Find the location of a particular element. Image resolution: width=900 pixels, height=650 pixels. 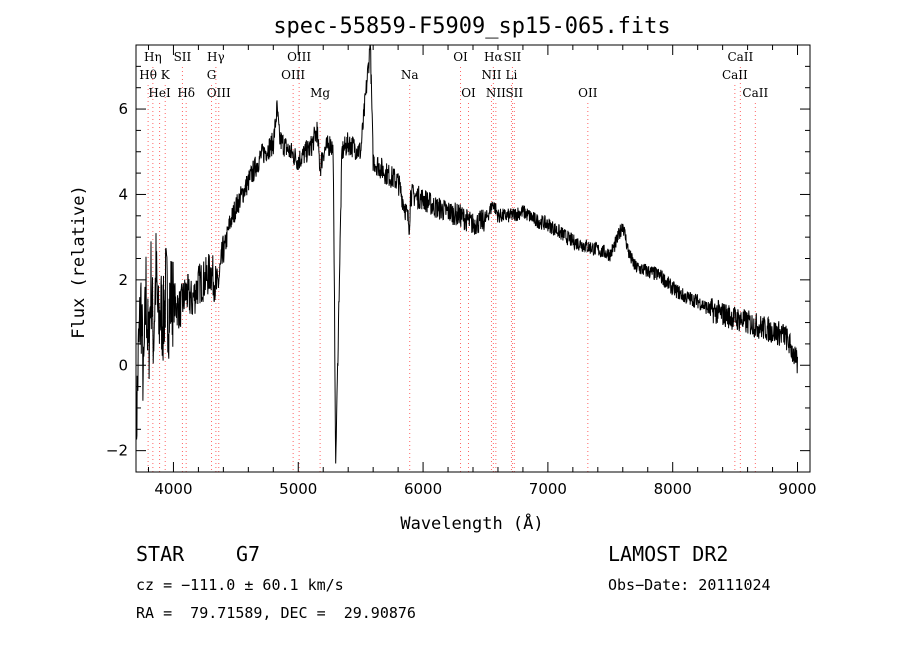

y-tick-label: 6 is located at coordinates (123, 109).